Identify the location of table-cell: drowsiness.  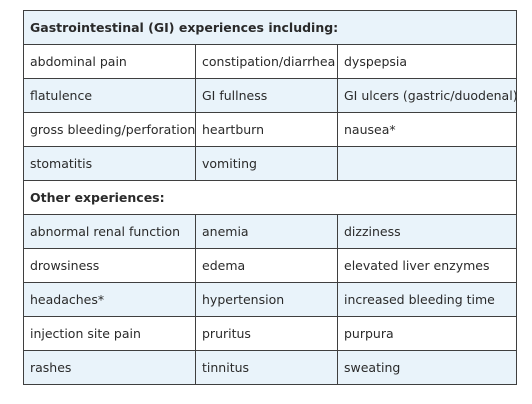
(109, 265).